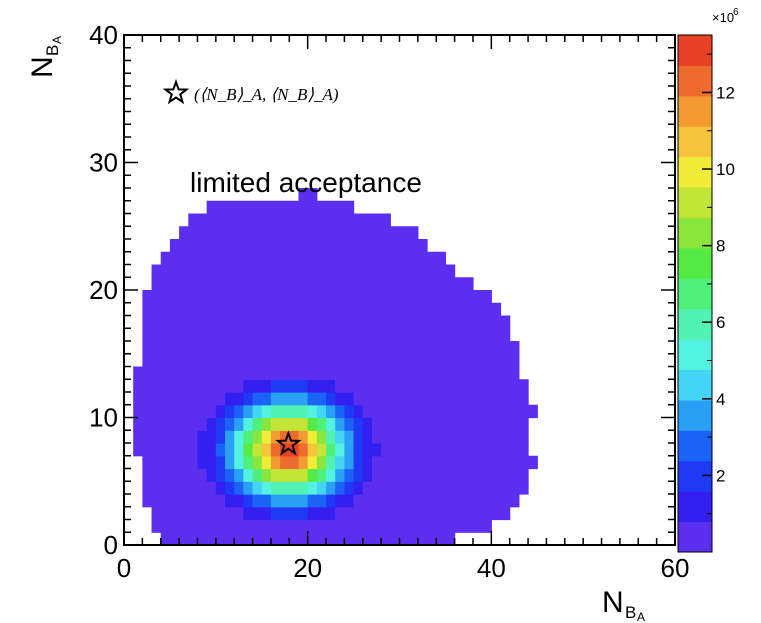 This screenshot has width=761, height=623. I want to click on colorbar-segment, so click(695, 415).